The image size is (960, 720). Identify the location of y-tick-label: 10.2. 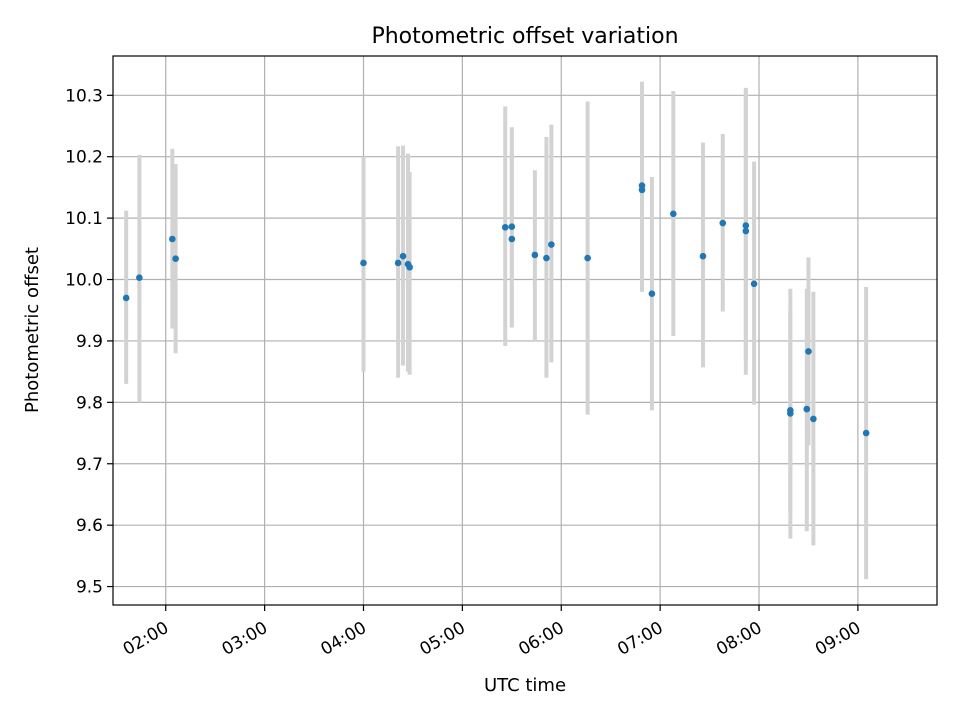
(84, 158).